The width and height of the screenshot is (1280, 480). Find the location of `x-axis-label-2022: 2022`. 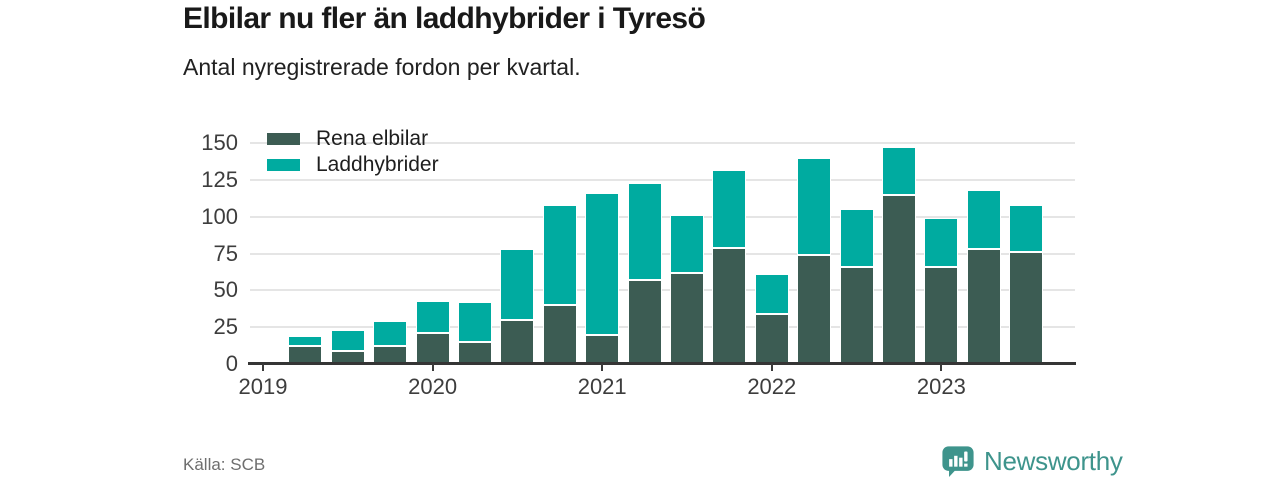

x-axis-label-2022: 2022 is located at coordinates (772, 386).